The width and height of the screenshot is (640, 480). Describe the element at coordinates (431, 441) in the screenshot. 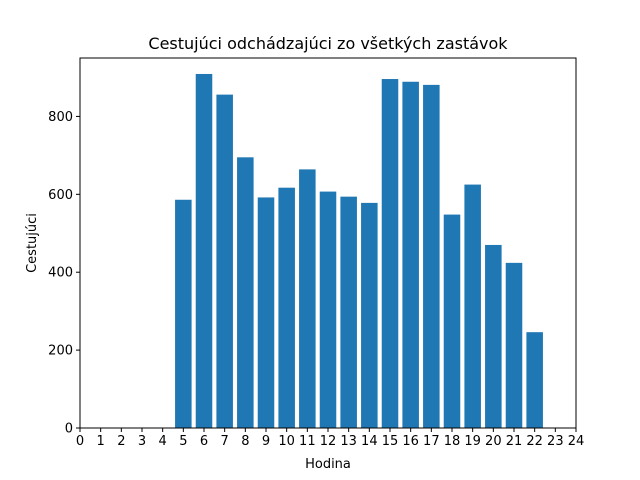

I see `x-tick-label: 17` at that location.